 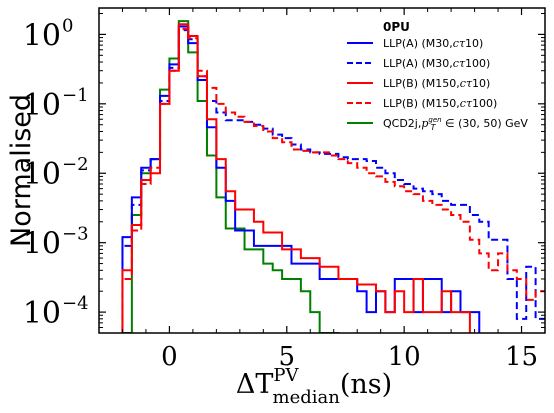 What do you see at coordinates (75, 164) in the screenshot?
I see `y-tick-exponent: −2` at bounding box center [75, 164].